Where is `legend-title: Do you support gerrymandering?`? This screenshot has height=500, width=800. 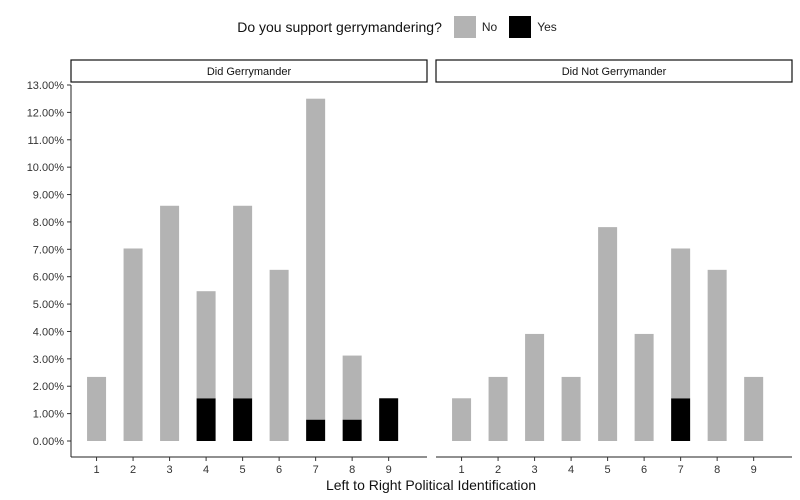
legend-title: Do you support gerrymandering? is located at coordinates (339, 27).